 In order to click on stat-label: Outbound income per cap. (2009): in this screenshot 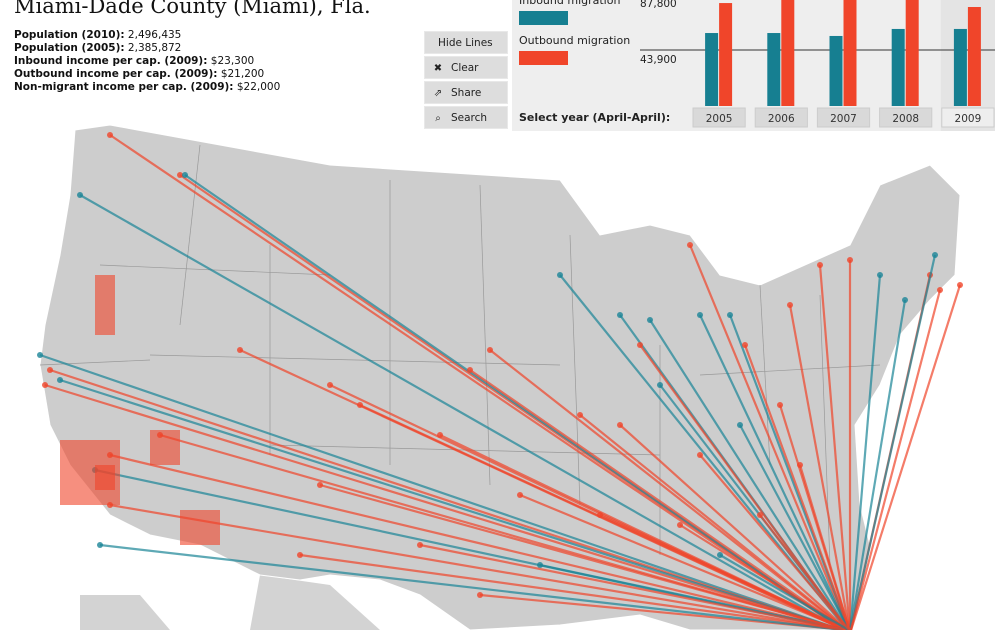, I will do `click(116, 74)`.